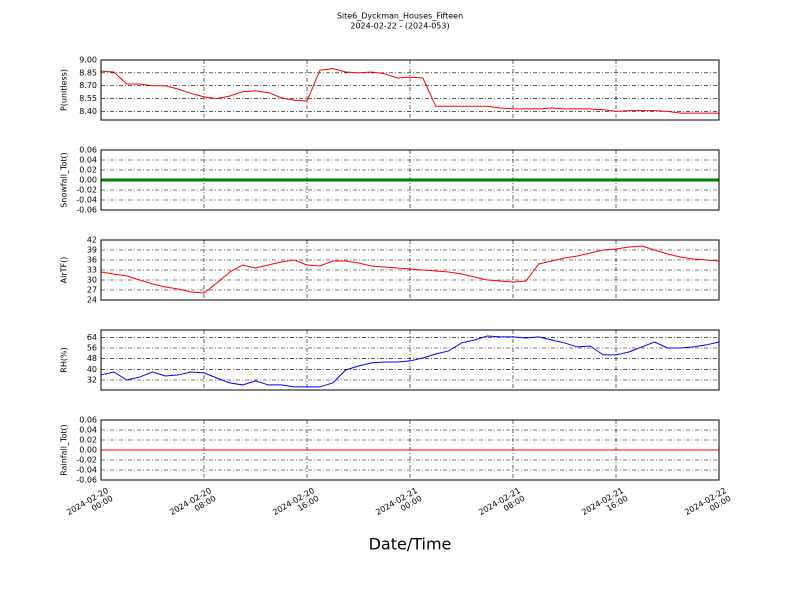 Image resolution: width=800 pixels, height=600 pixels. I want to click on y-tick-label: 30, so click(92, 280).